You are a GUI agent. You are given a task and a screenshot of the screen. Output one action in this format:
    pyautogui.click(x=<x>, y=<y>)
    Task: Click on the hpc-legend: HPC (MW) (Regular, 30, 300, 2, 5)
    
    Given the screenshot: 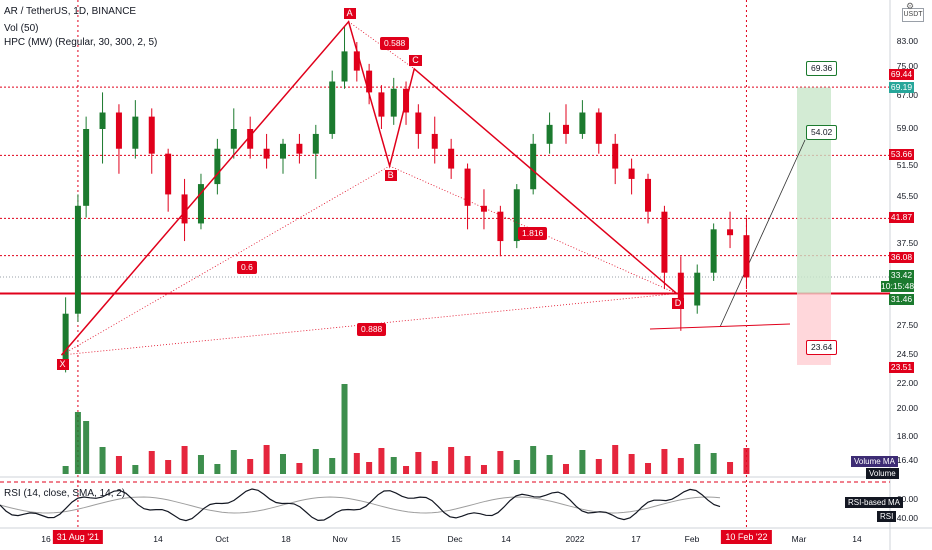 What is the action you would take?
    pyautogui.click(x=81, y=42)
    